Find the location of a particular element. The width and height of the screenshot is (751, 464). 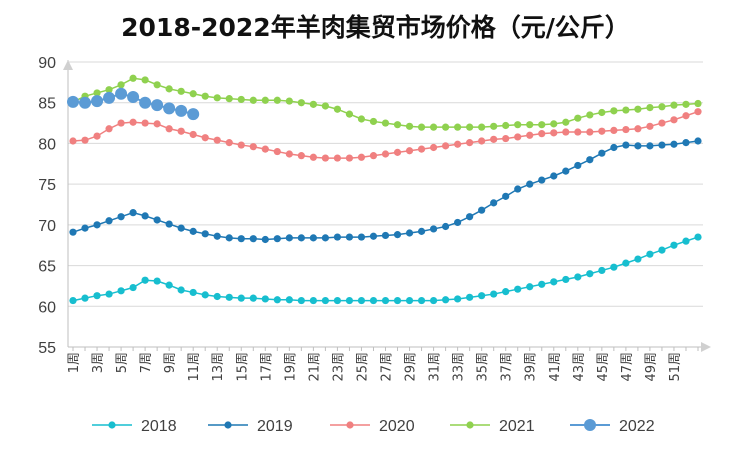

x-tick-label: 11周 is located at coordinates (194, 367).